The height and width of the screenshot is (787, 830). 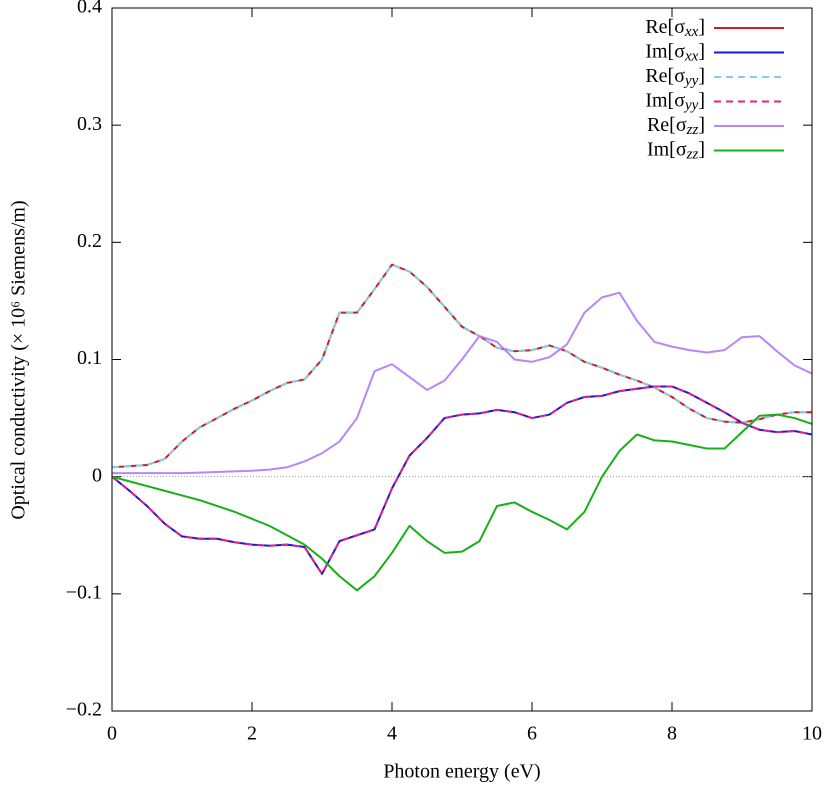 I want to click on x-tick-label: 8, so click(x=672, y=734).